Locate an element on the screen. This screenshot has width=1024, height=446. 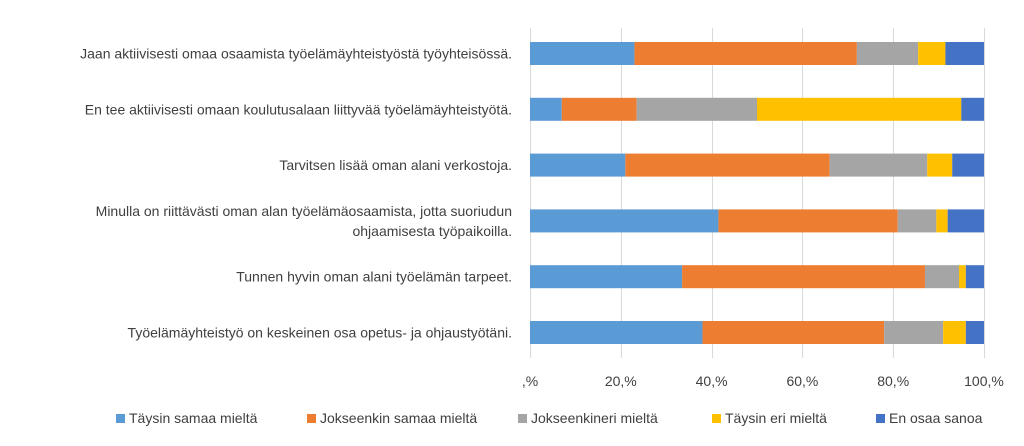
legend-label: Täysin eri mieltä is located at coordinates (776, 418).